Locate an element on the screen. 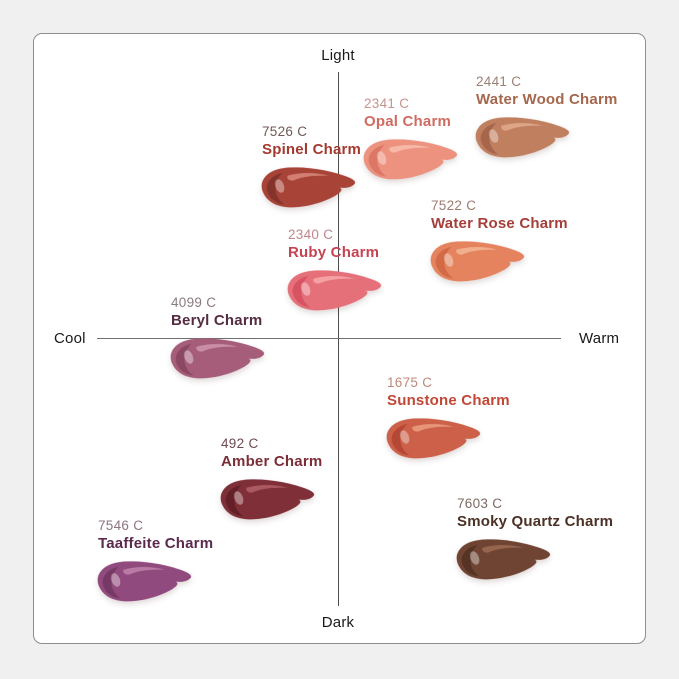 The height and width of the screenshot is (679, 679). axis-label-light: Light is located at coordinates (338, 55).